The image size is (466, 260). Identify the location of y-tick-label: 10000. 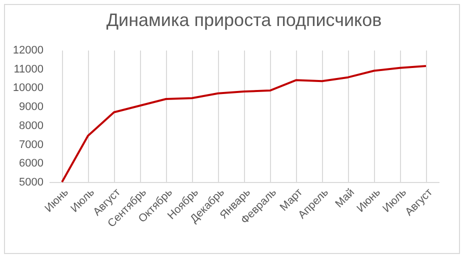
(28, 88).